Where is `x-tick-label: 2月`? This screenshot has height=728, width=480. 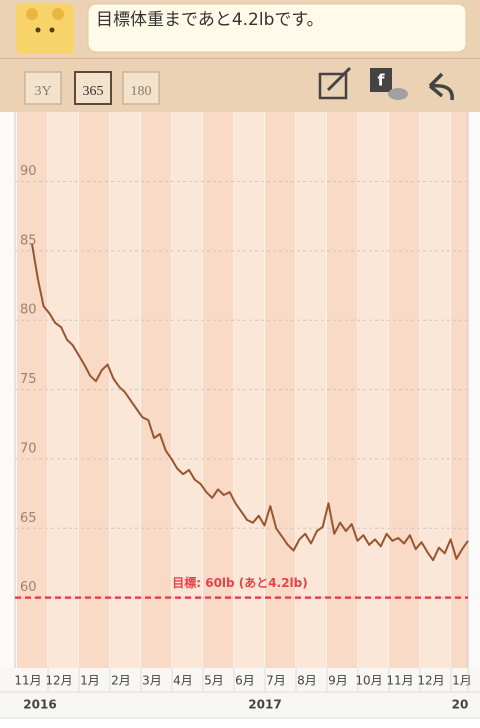 x-tick-label: 2月 is located at coordinates (121, 681).